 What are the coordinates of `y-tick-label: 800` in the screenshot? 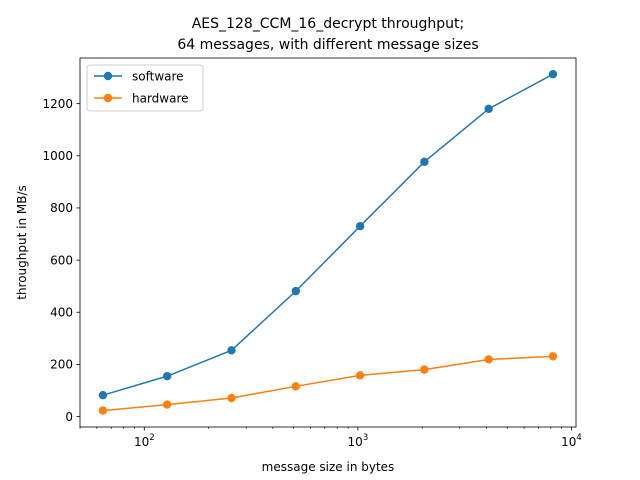 It's located at (61, 208).